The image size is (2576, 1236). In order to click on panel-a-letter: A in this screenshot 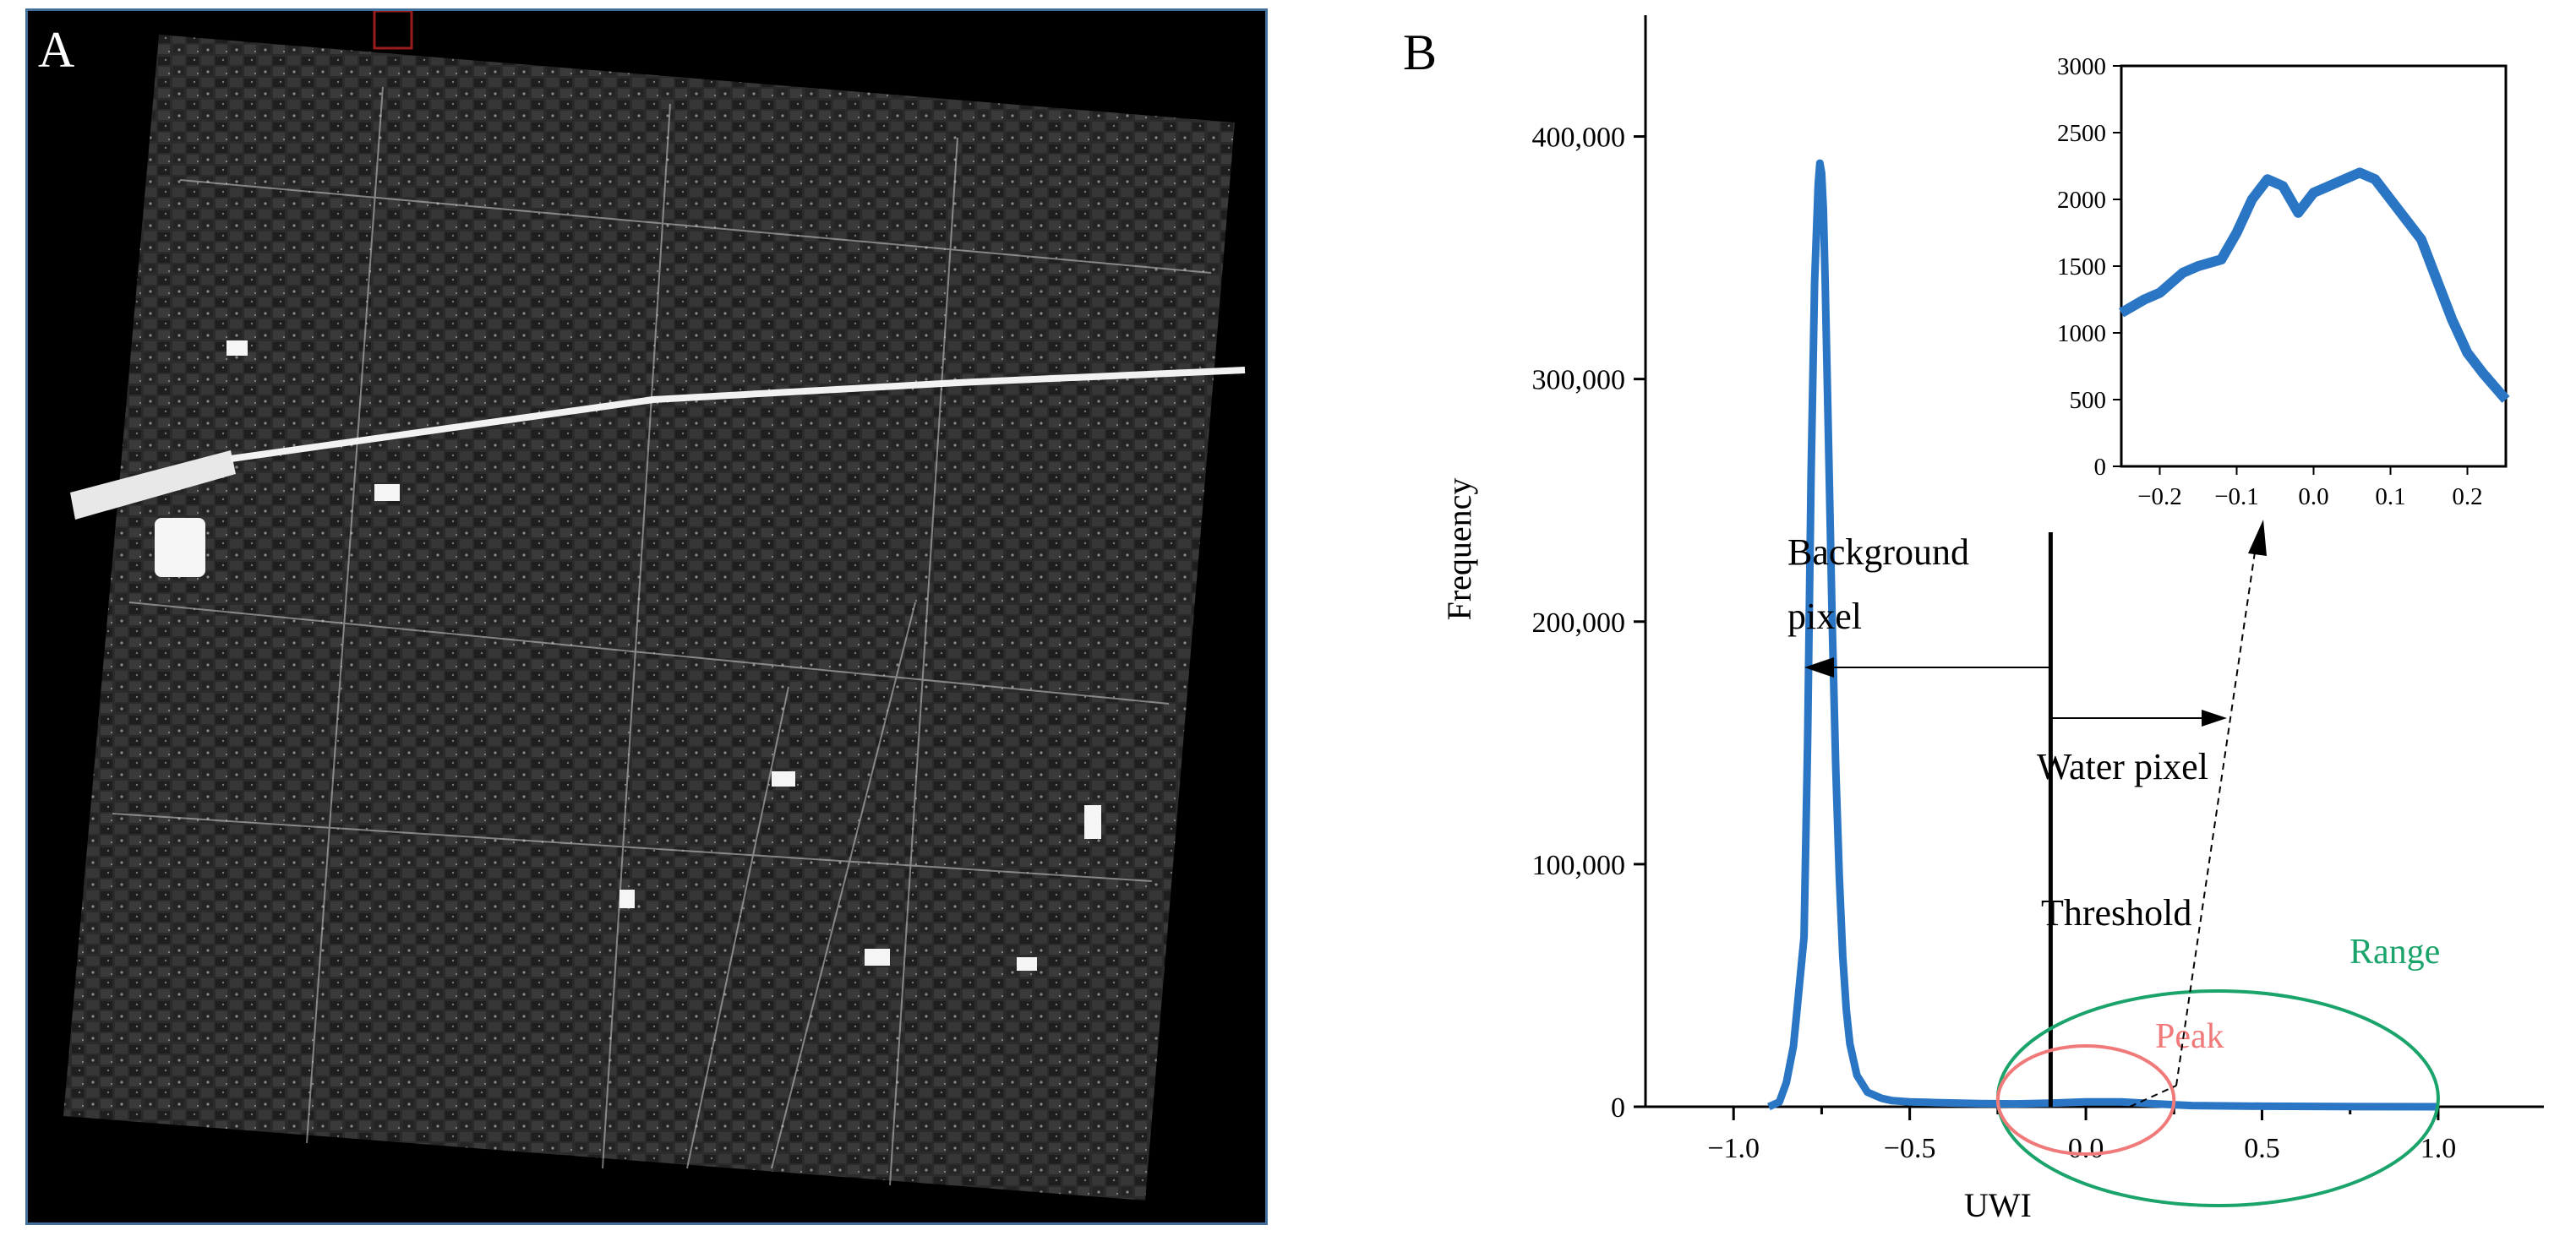, I will do `click(56, 50)`.